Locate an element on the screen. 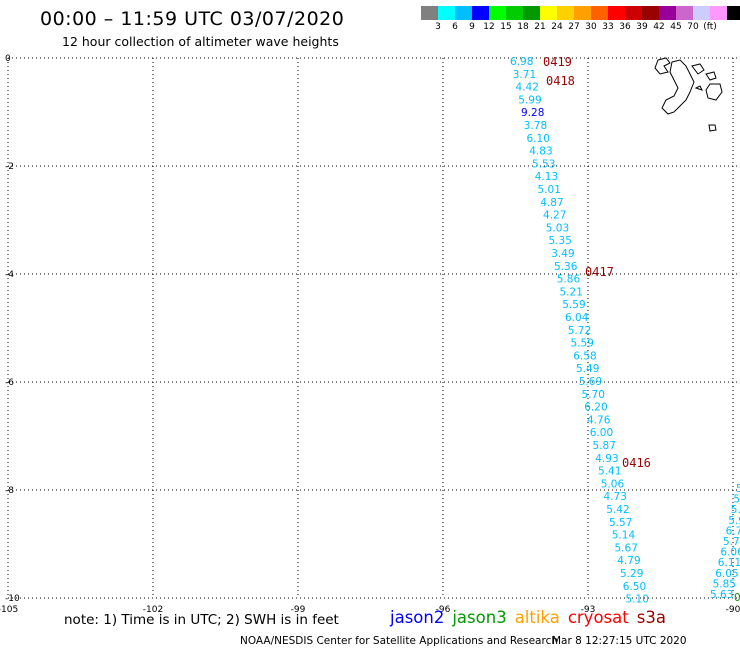 The height and width of the screenshot is (650, 740). swh-value: 5.10 is located at coordinates (637, 600).